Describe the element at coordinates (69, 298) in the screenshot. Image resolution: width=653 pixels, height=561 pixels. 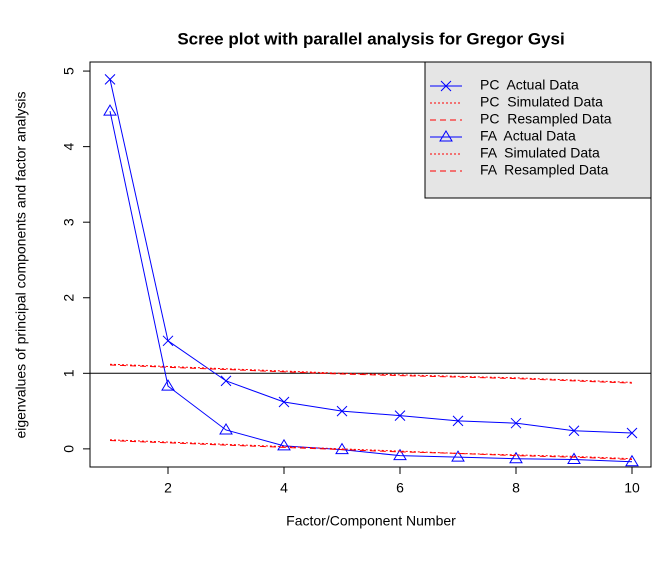
I see `y-tick-label: 2` at that location.